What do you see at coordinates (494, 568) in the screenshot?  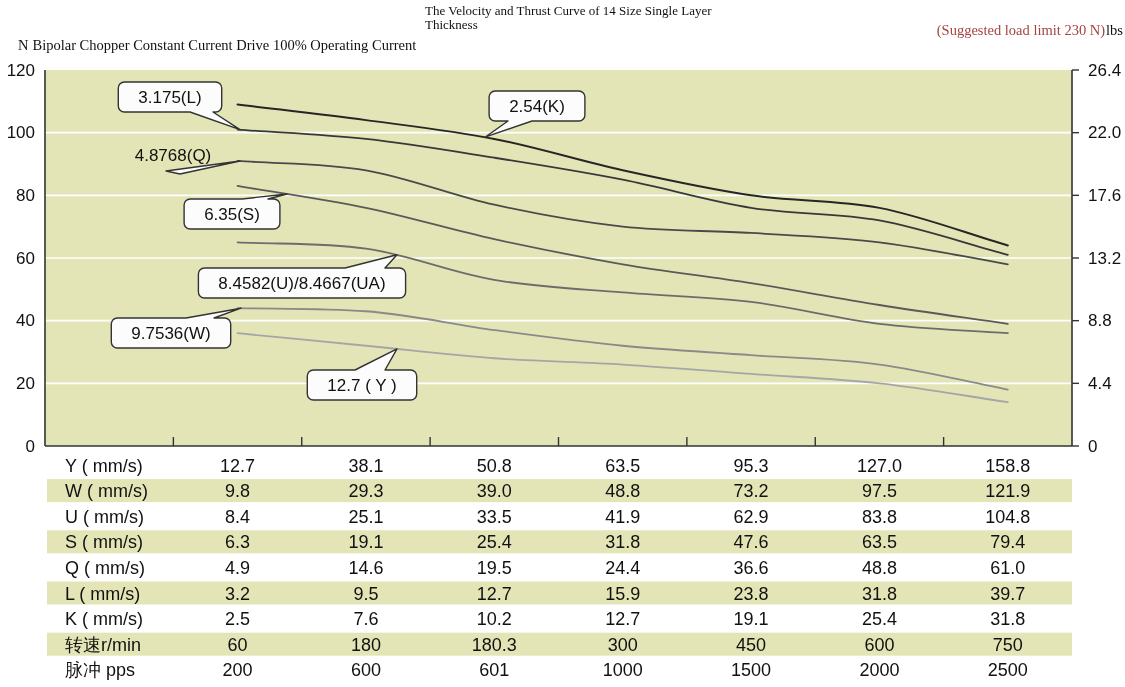 I see `x-category: 50.8 39.0 33.5 25.4 19.5 12.7 10.2 180.3 601` at bounding box center [494, 568].